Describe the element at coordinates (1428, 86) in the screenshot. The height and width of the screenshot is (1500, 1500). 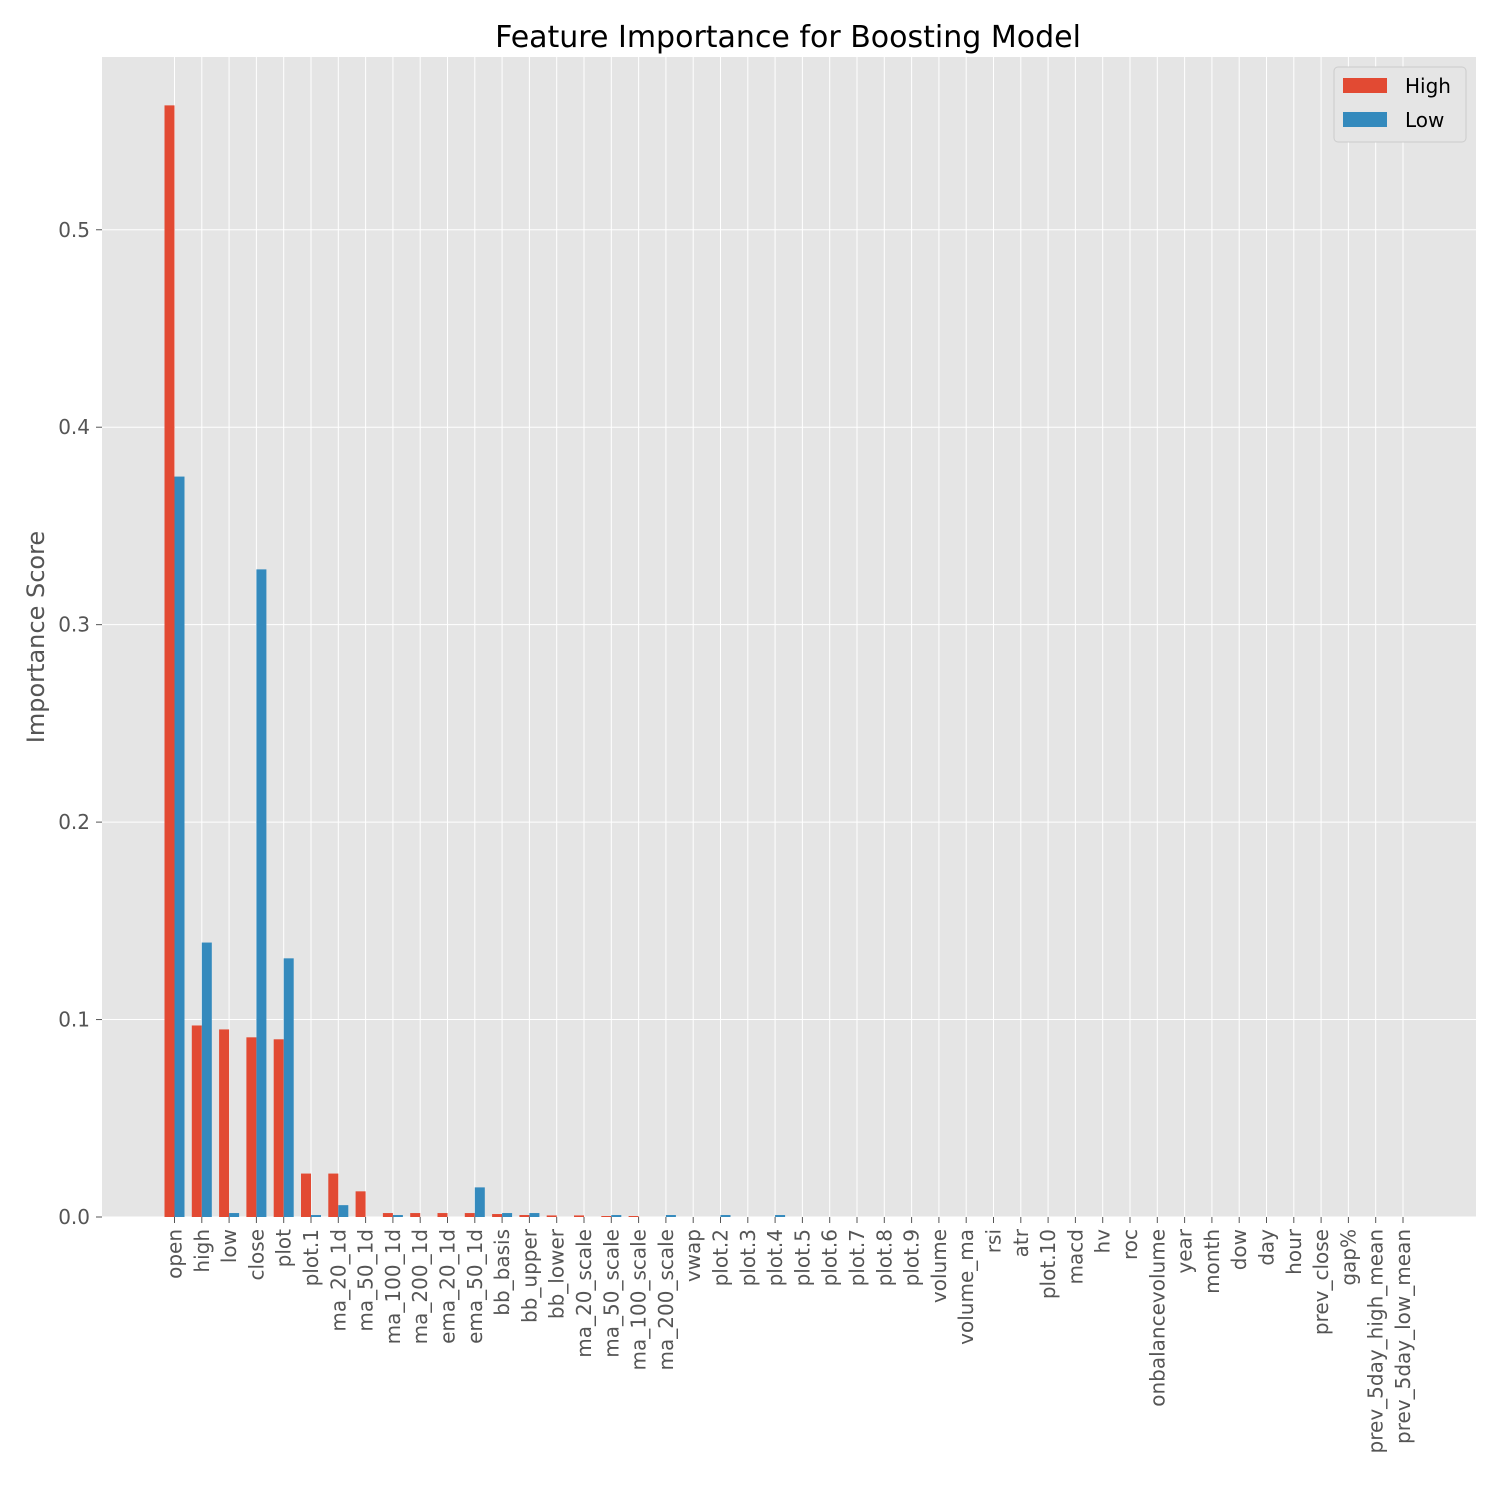
I see `legend-label-high: High` at that location.